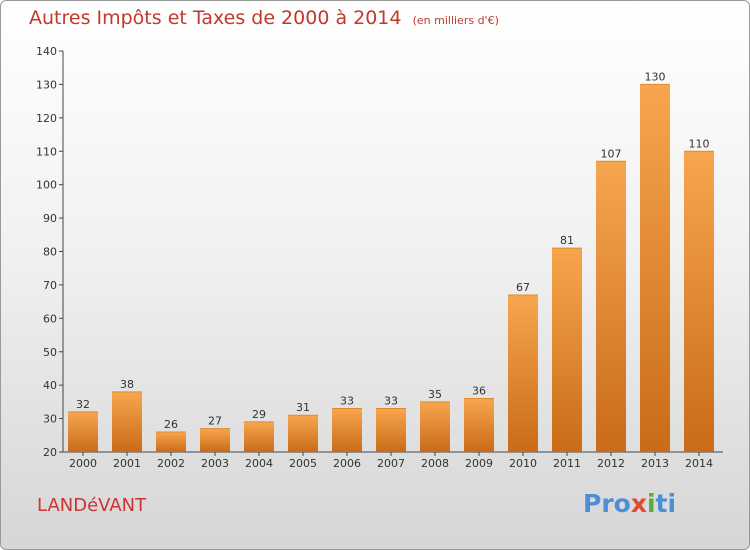 This screenshot has height=550, width=750. Describe the element at coordinates (567, 463) in the screenshot. I see `x-tick-label: 2011` at that location.